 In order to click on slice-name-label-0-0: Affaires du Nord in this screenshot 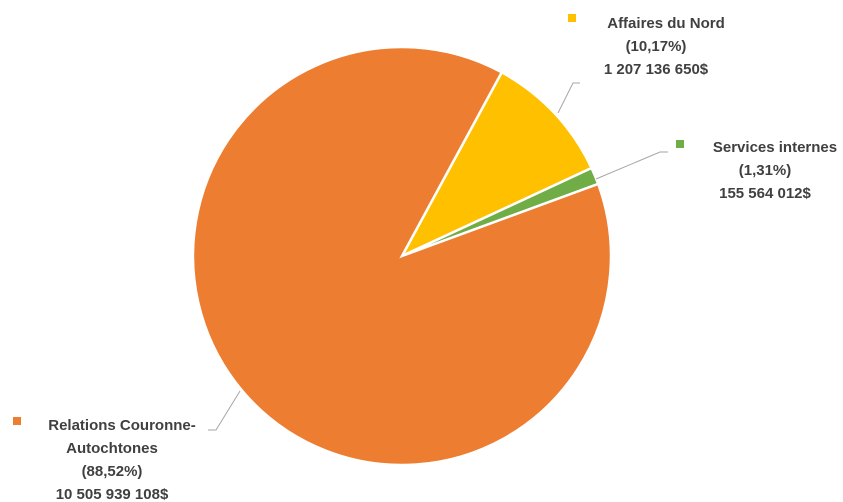, I will do `click(666, 23)`.